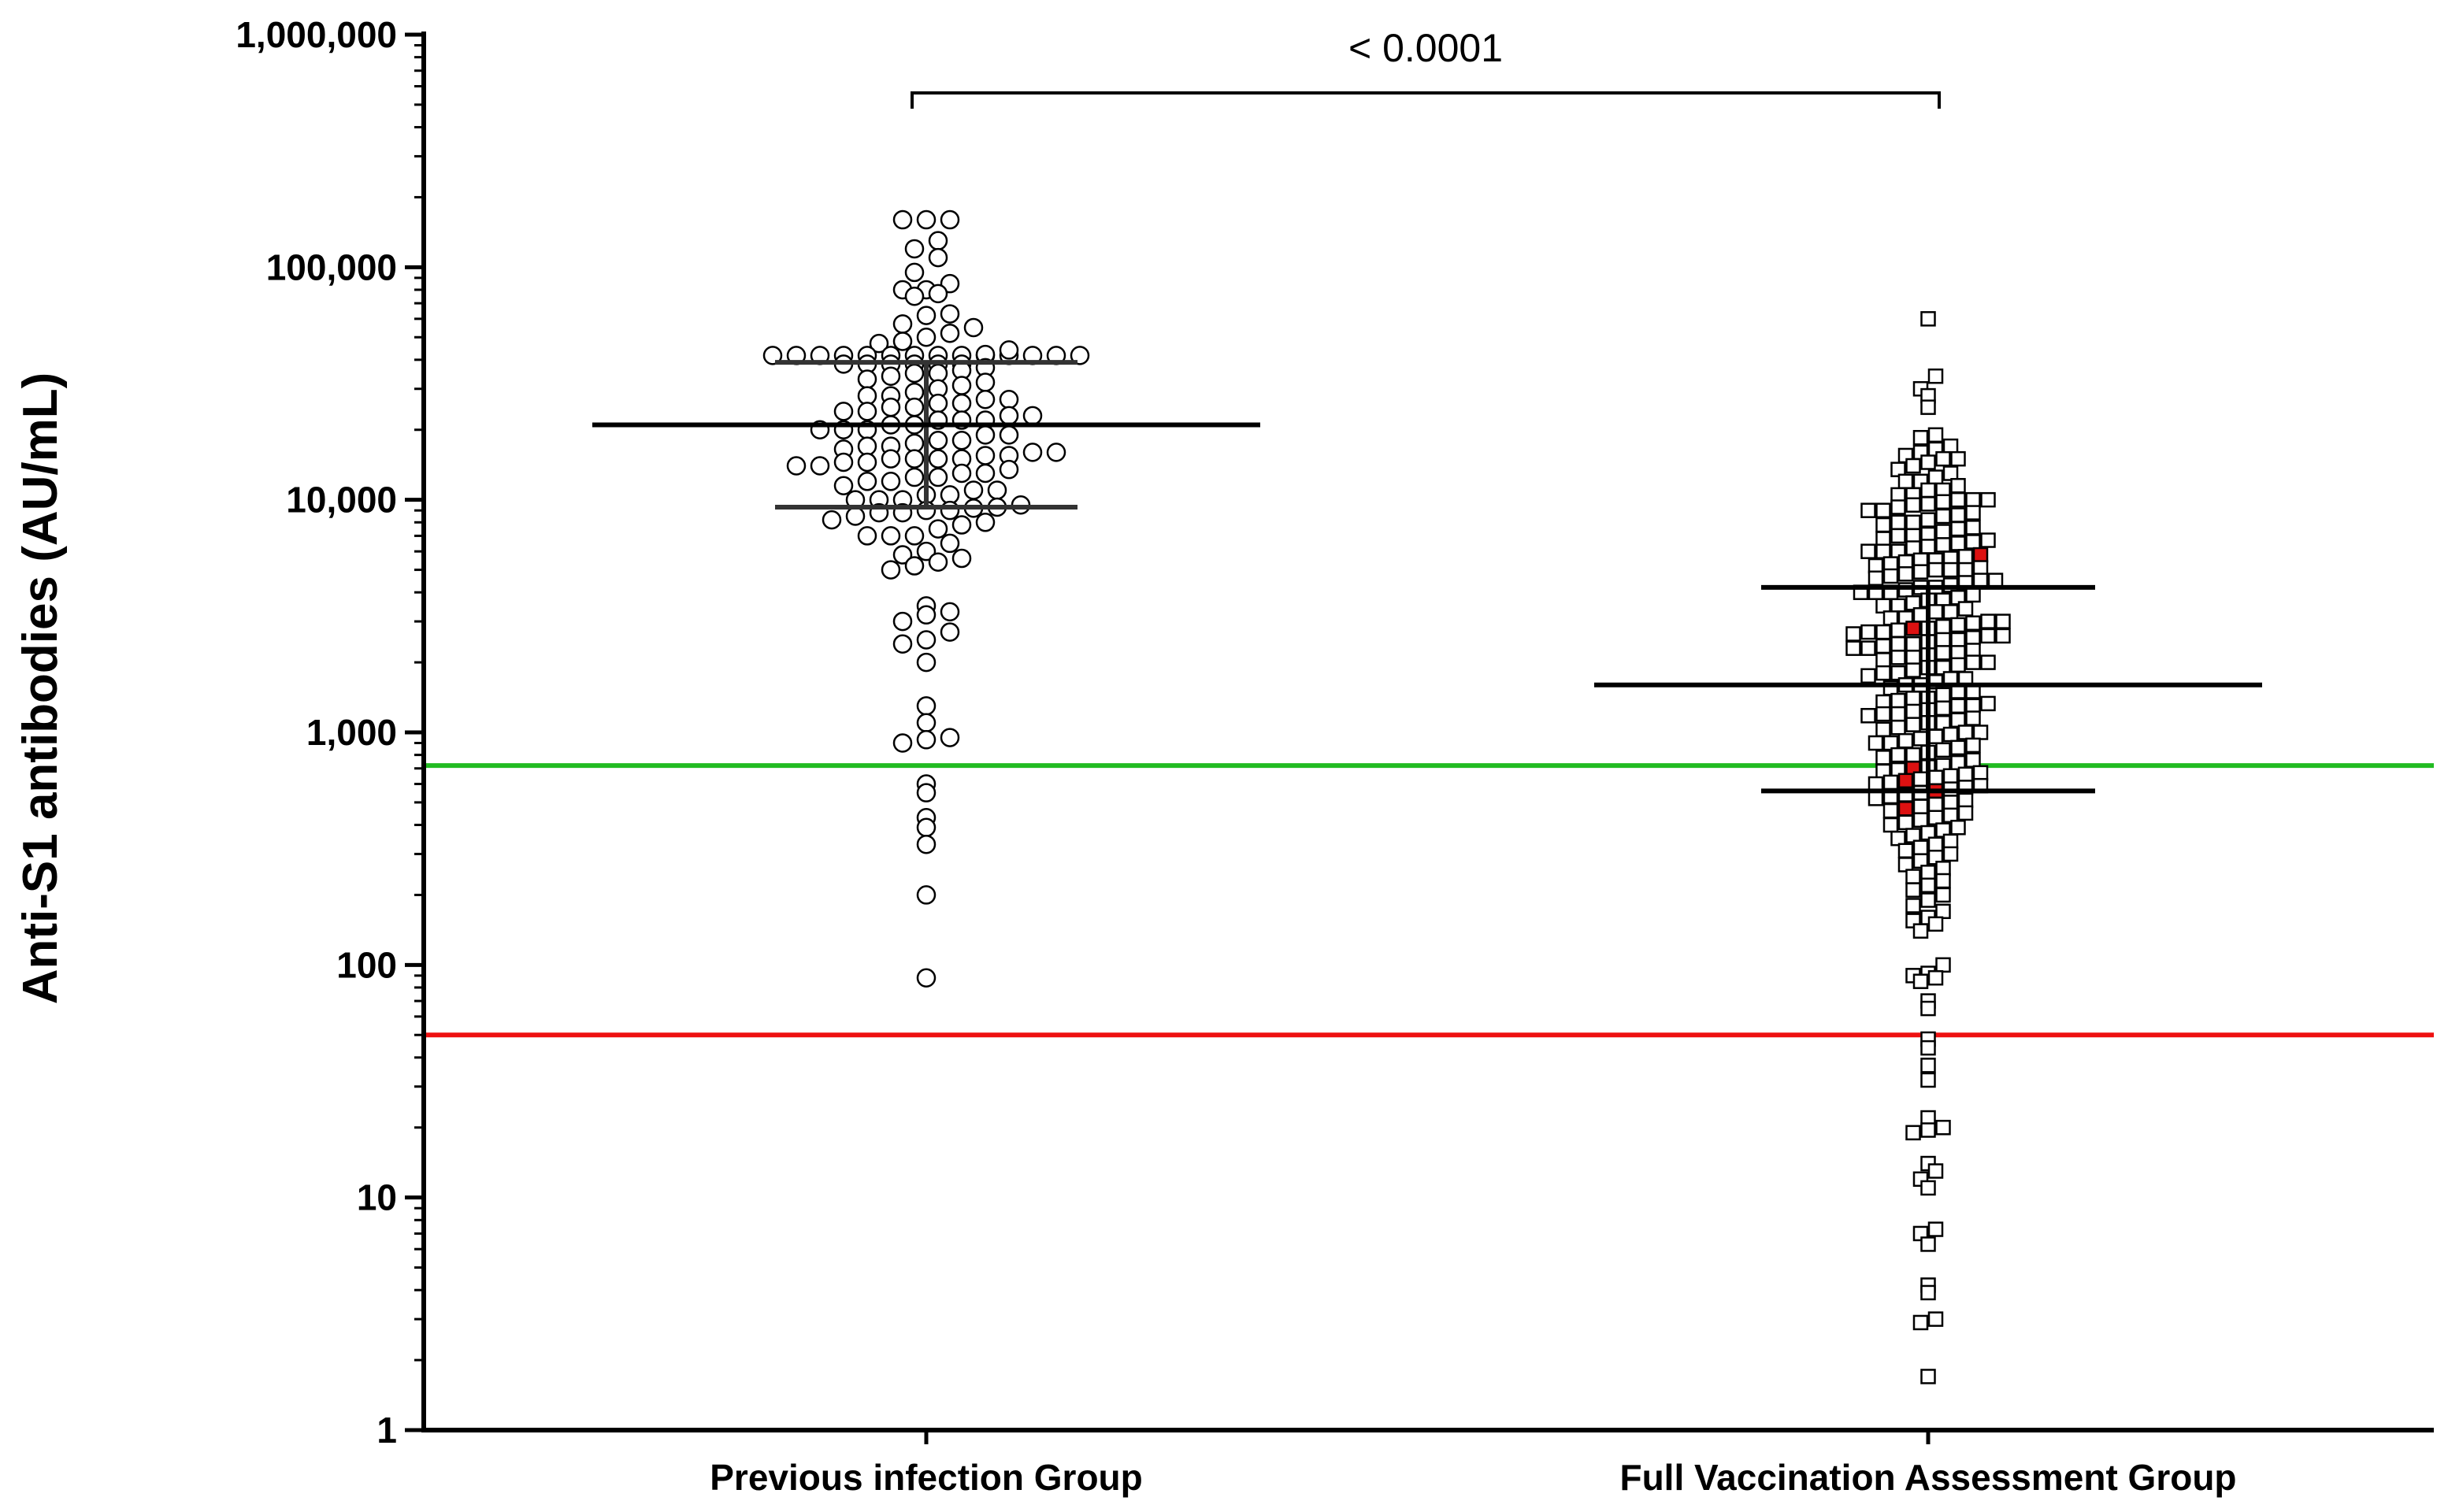 This screenshot has height=1512, width=2448. What do you see at coordinates (926, 1477) in the screenshot?
I see `x-category-label: Previous infection Group` at bounding box center [926, 1477].